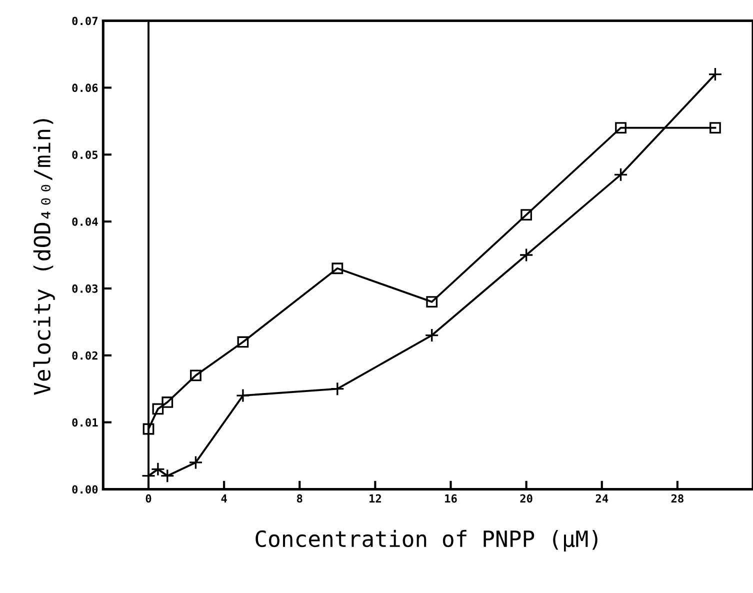 This screenshot has height=593, width=753. Describe the element at coordinates (85, 154) in the screenshot. I see `y-tick-label: 0.05` at that location.